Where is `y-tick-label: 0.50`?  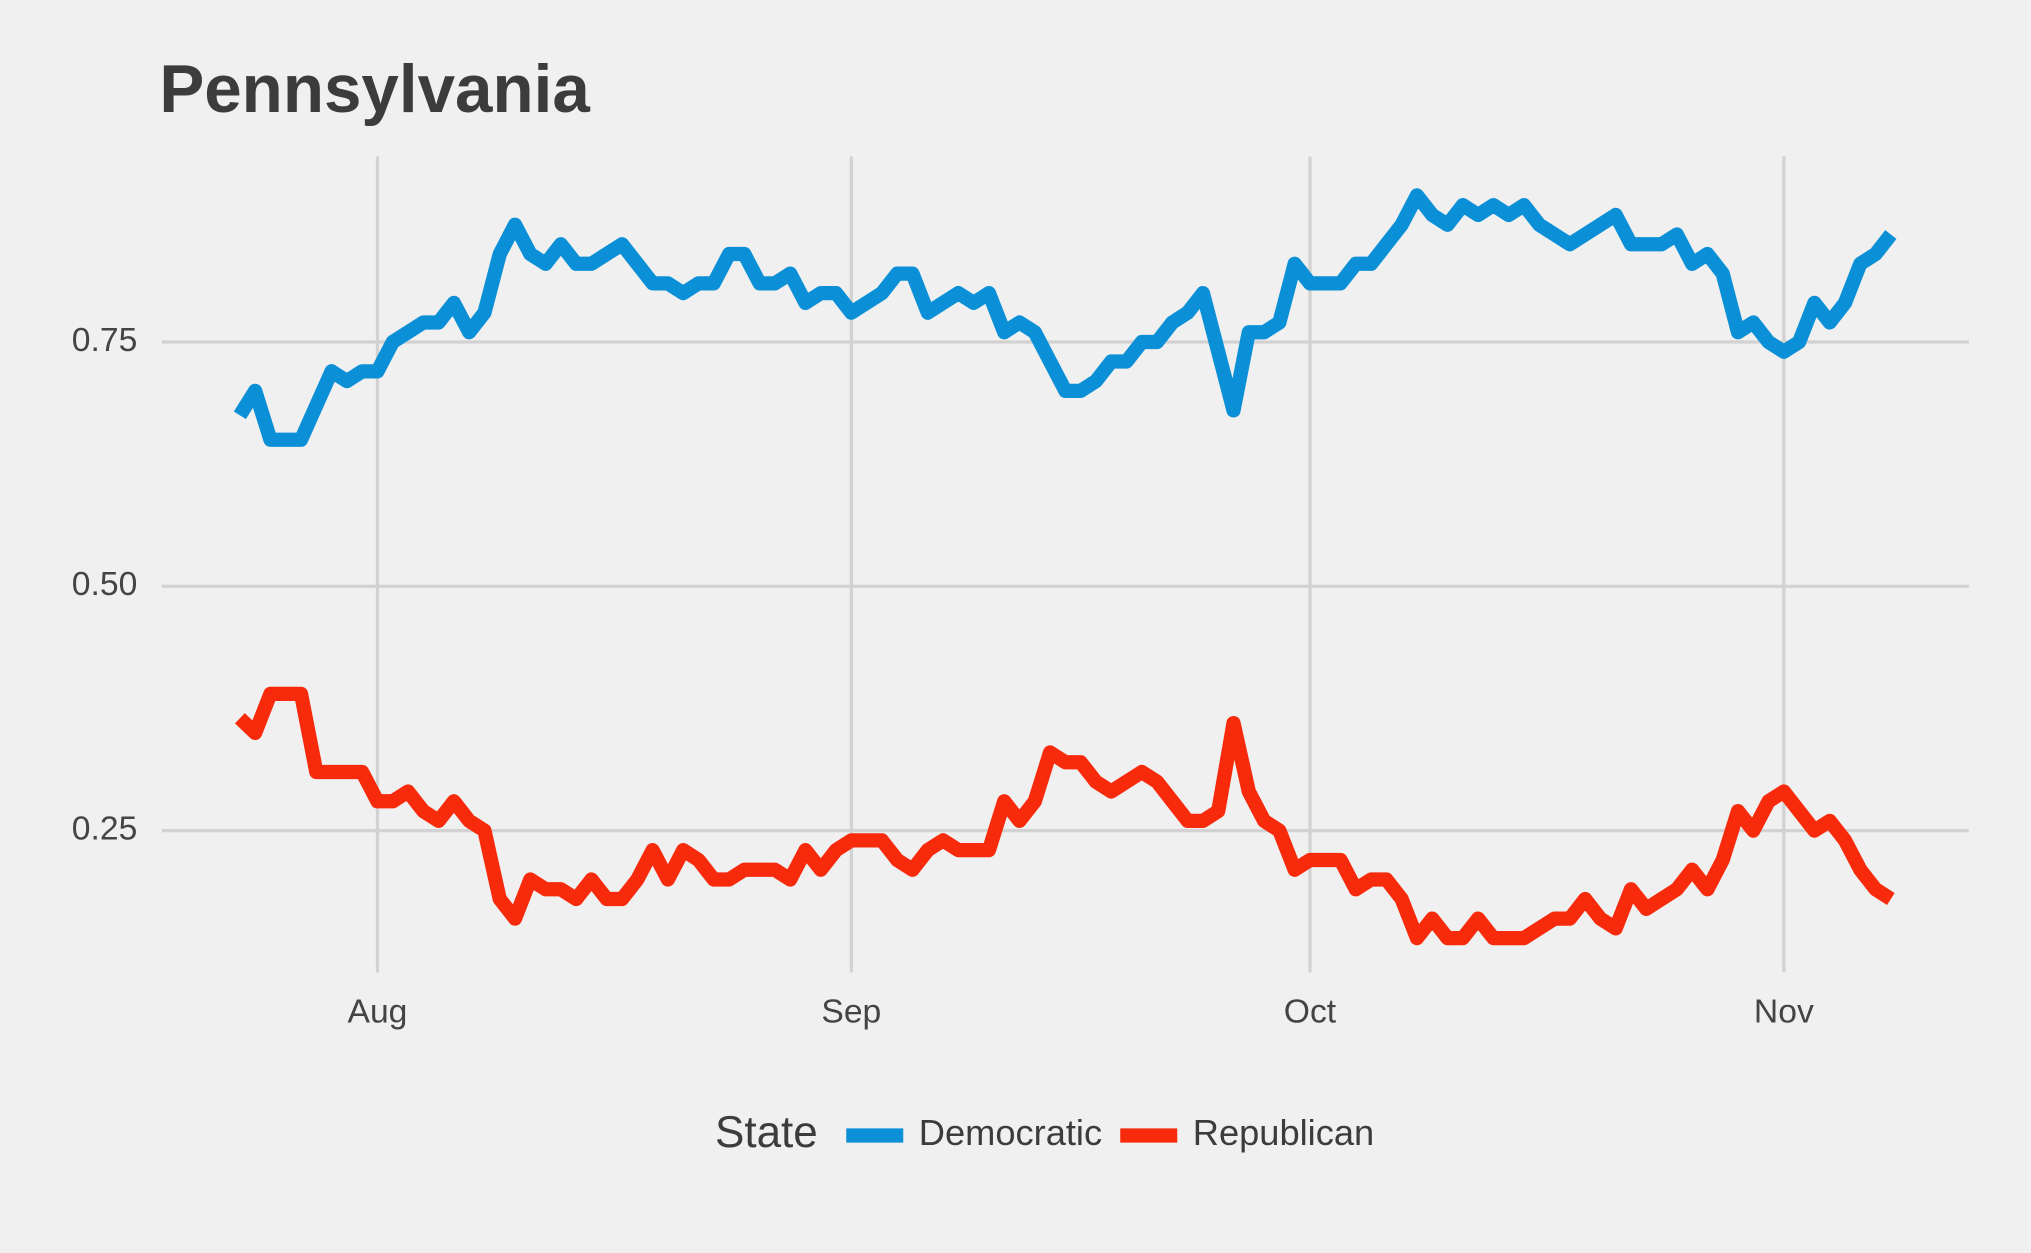
y-tick-label: 0.50 is located at coordinates (105, 584).